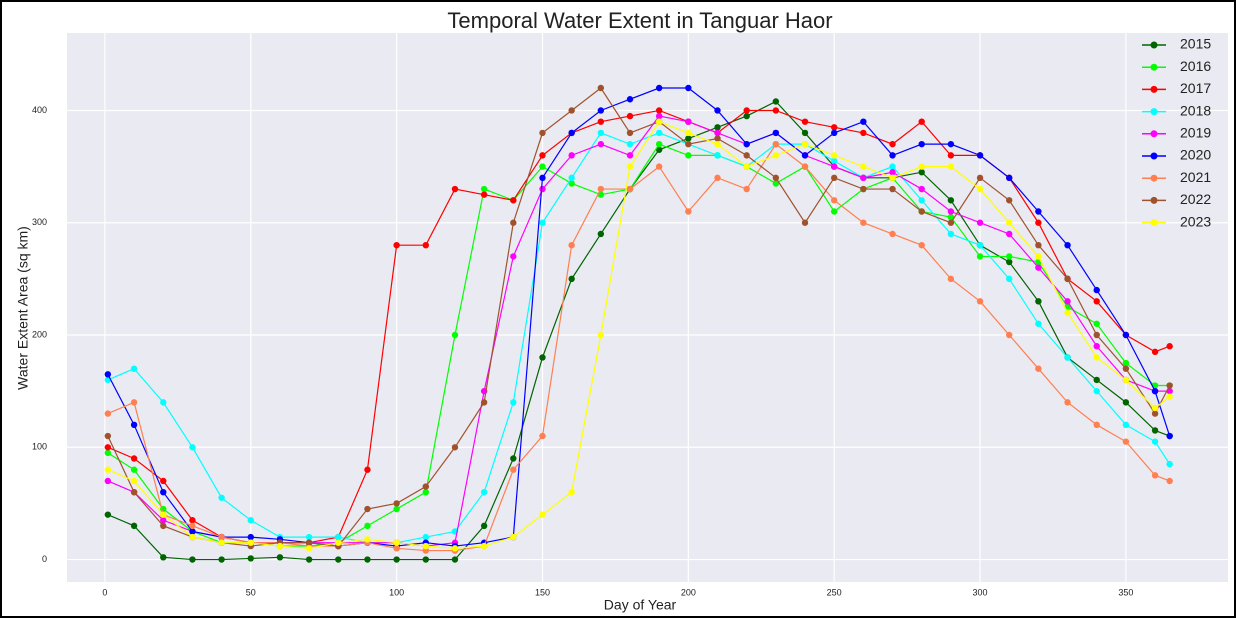 The height and width of the screenshot is (618, 1236). What do you see at coordinates (1195, 155) in the screenshot?
I see `legend-label: 2020` at bounding box center [1195, 155].